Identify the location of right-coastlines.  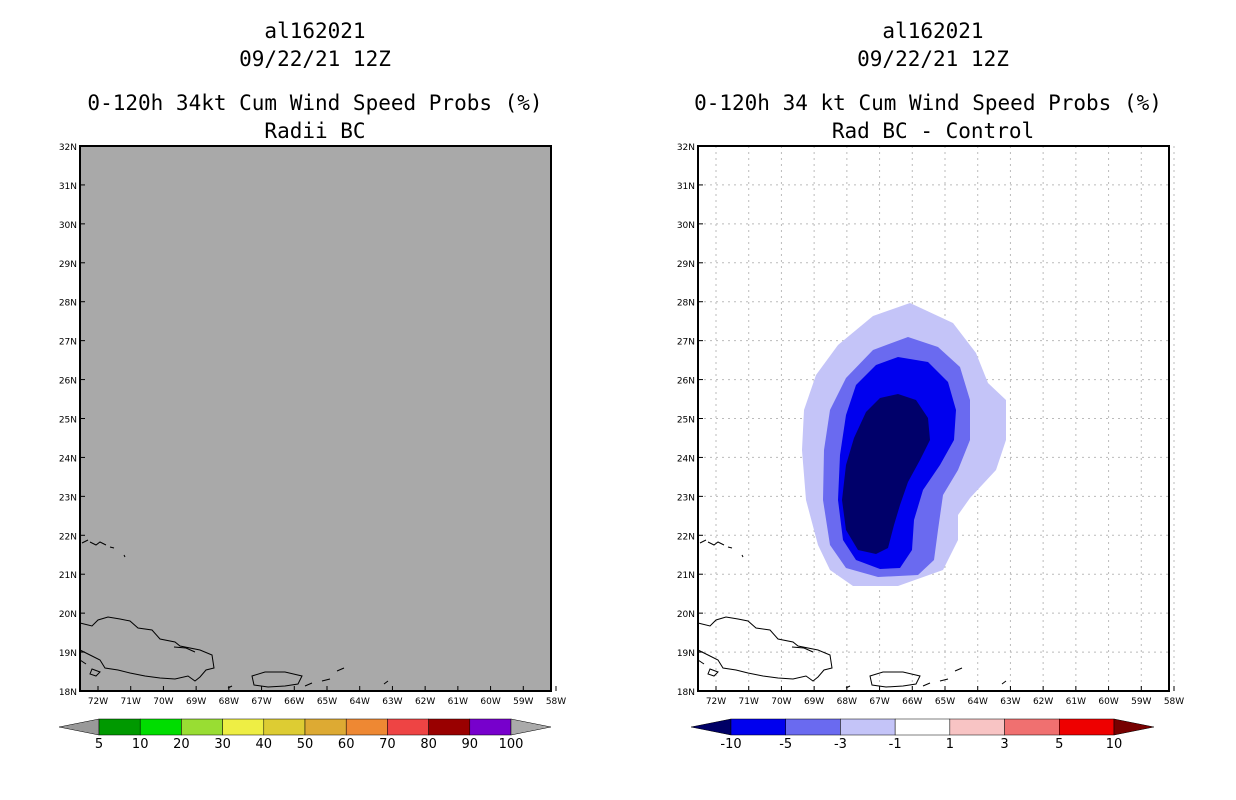
(852, 614).